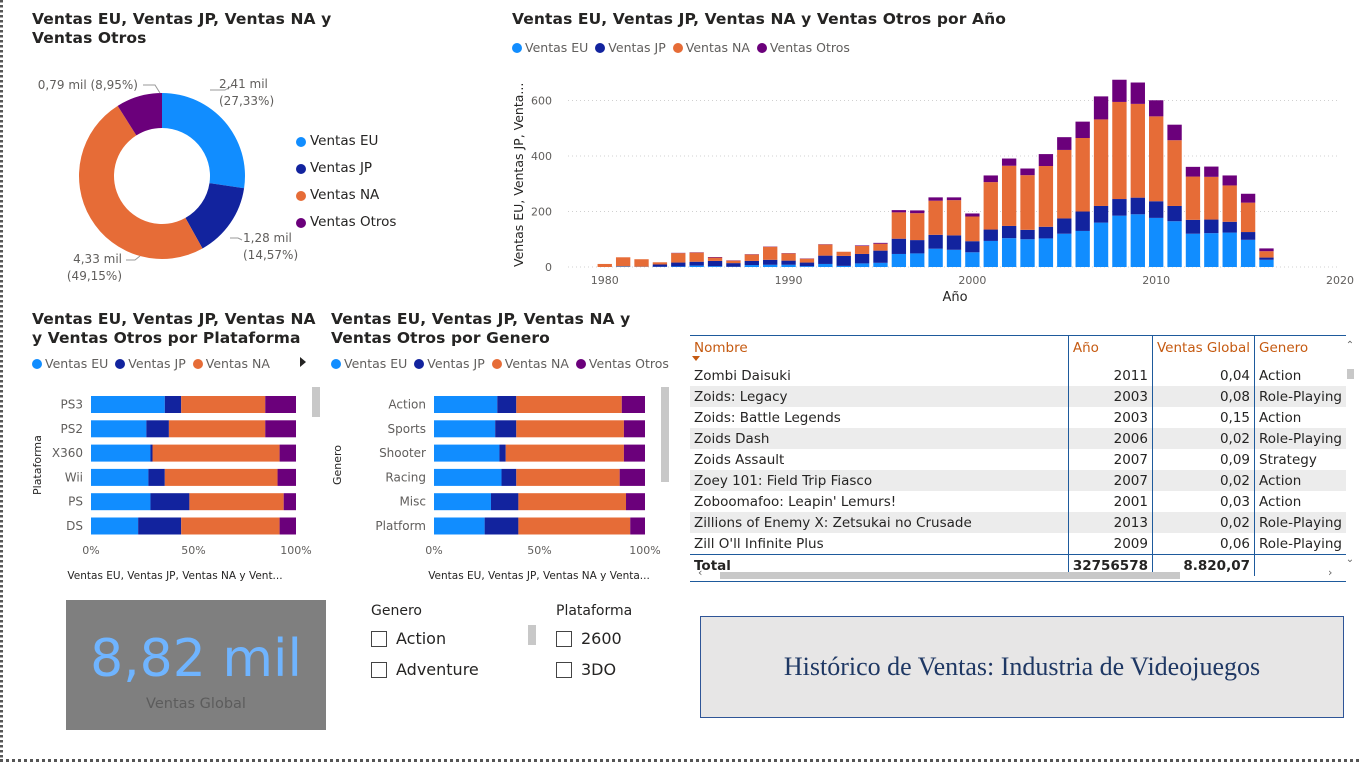 The image size is (1360, 768). What do you see at coordinates (532, 635) in the screenshot?
I see `slicer-genero-scrollbar` at bounding box center [532, 635].